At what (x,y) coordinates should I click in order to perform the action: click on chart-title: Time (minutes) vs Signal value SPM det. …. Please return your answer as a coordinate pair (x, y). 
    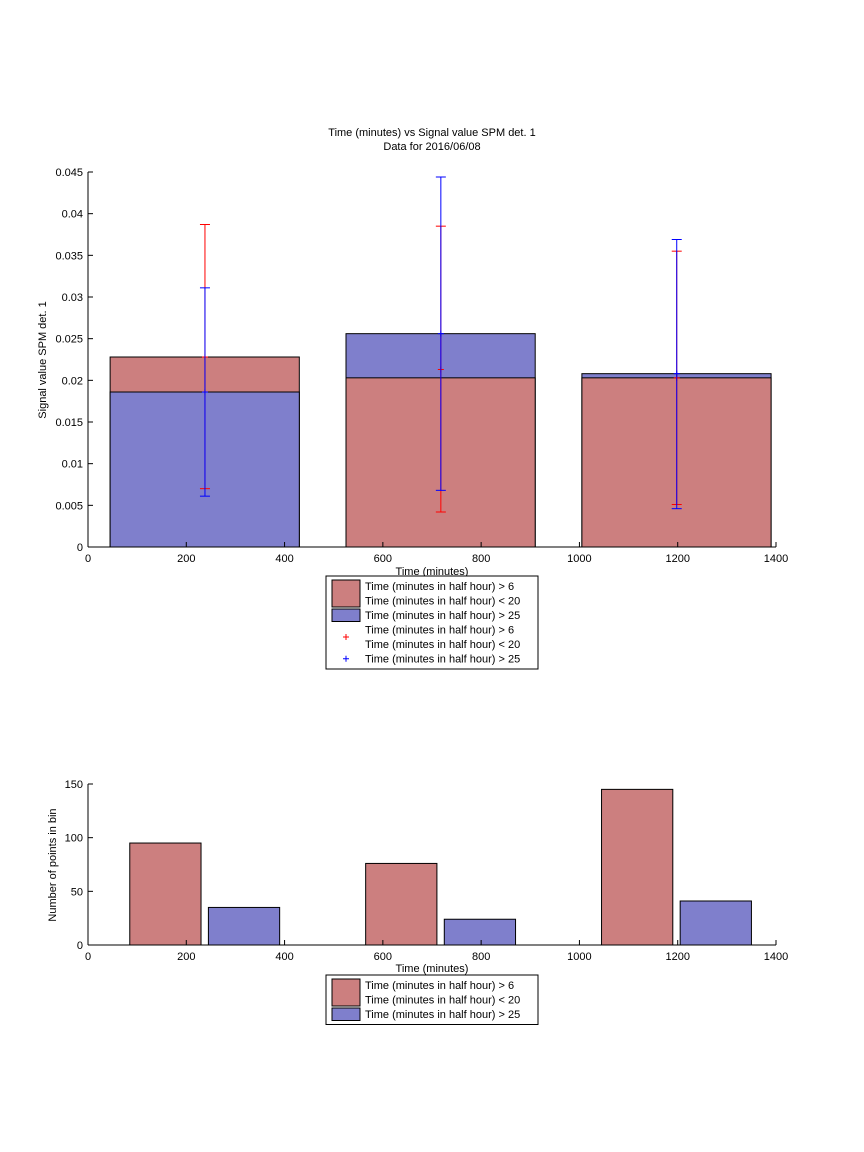
    Looking at the image, I should click on (431, 133).